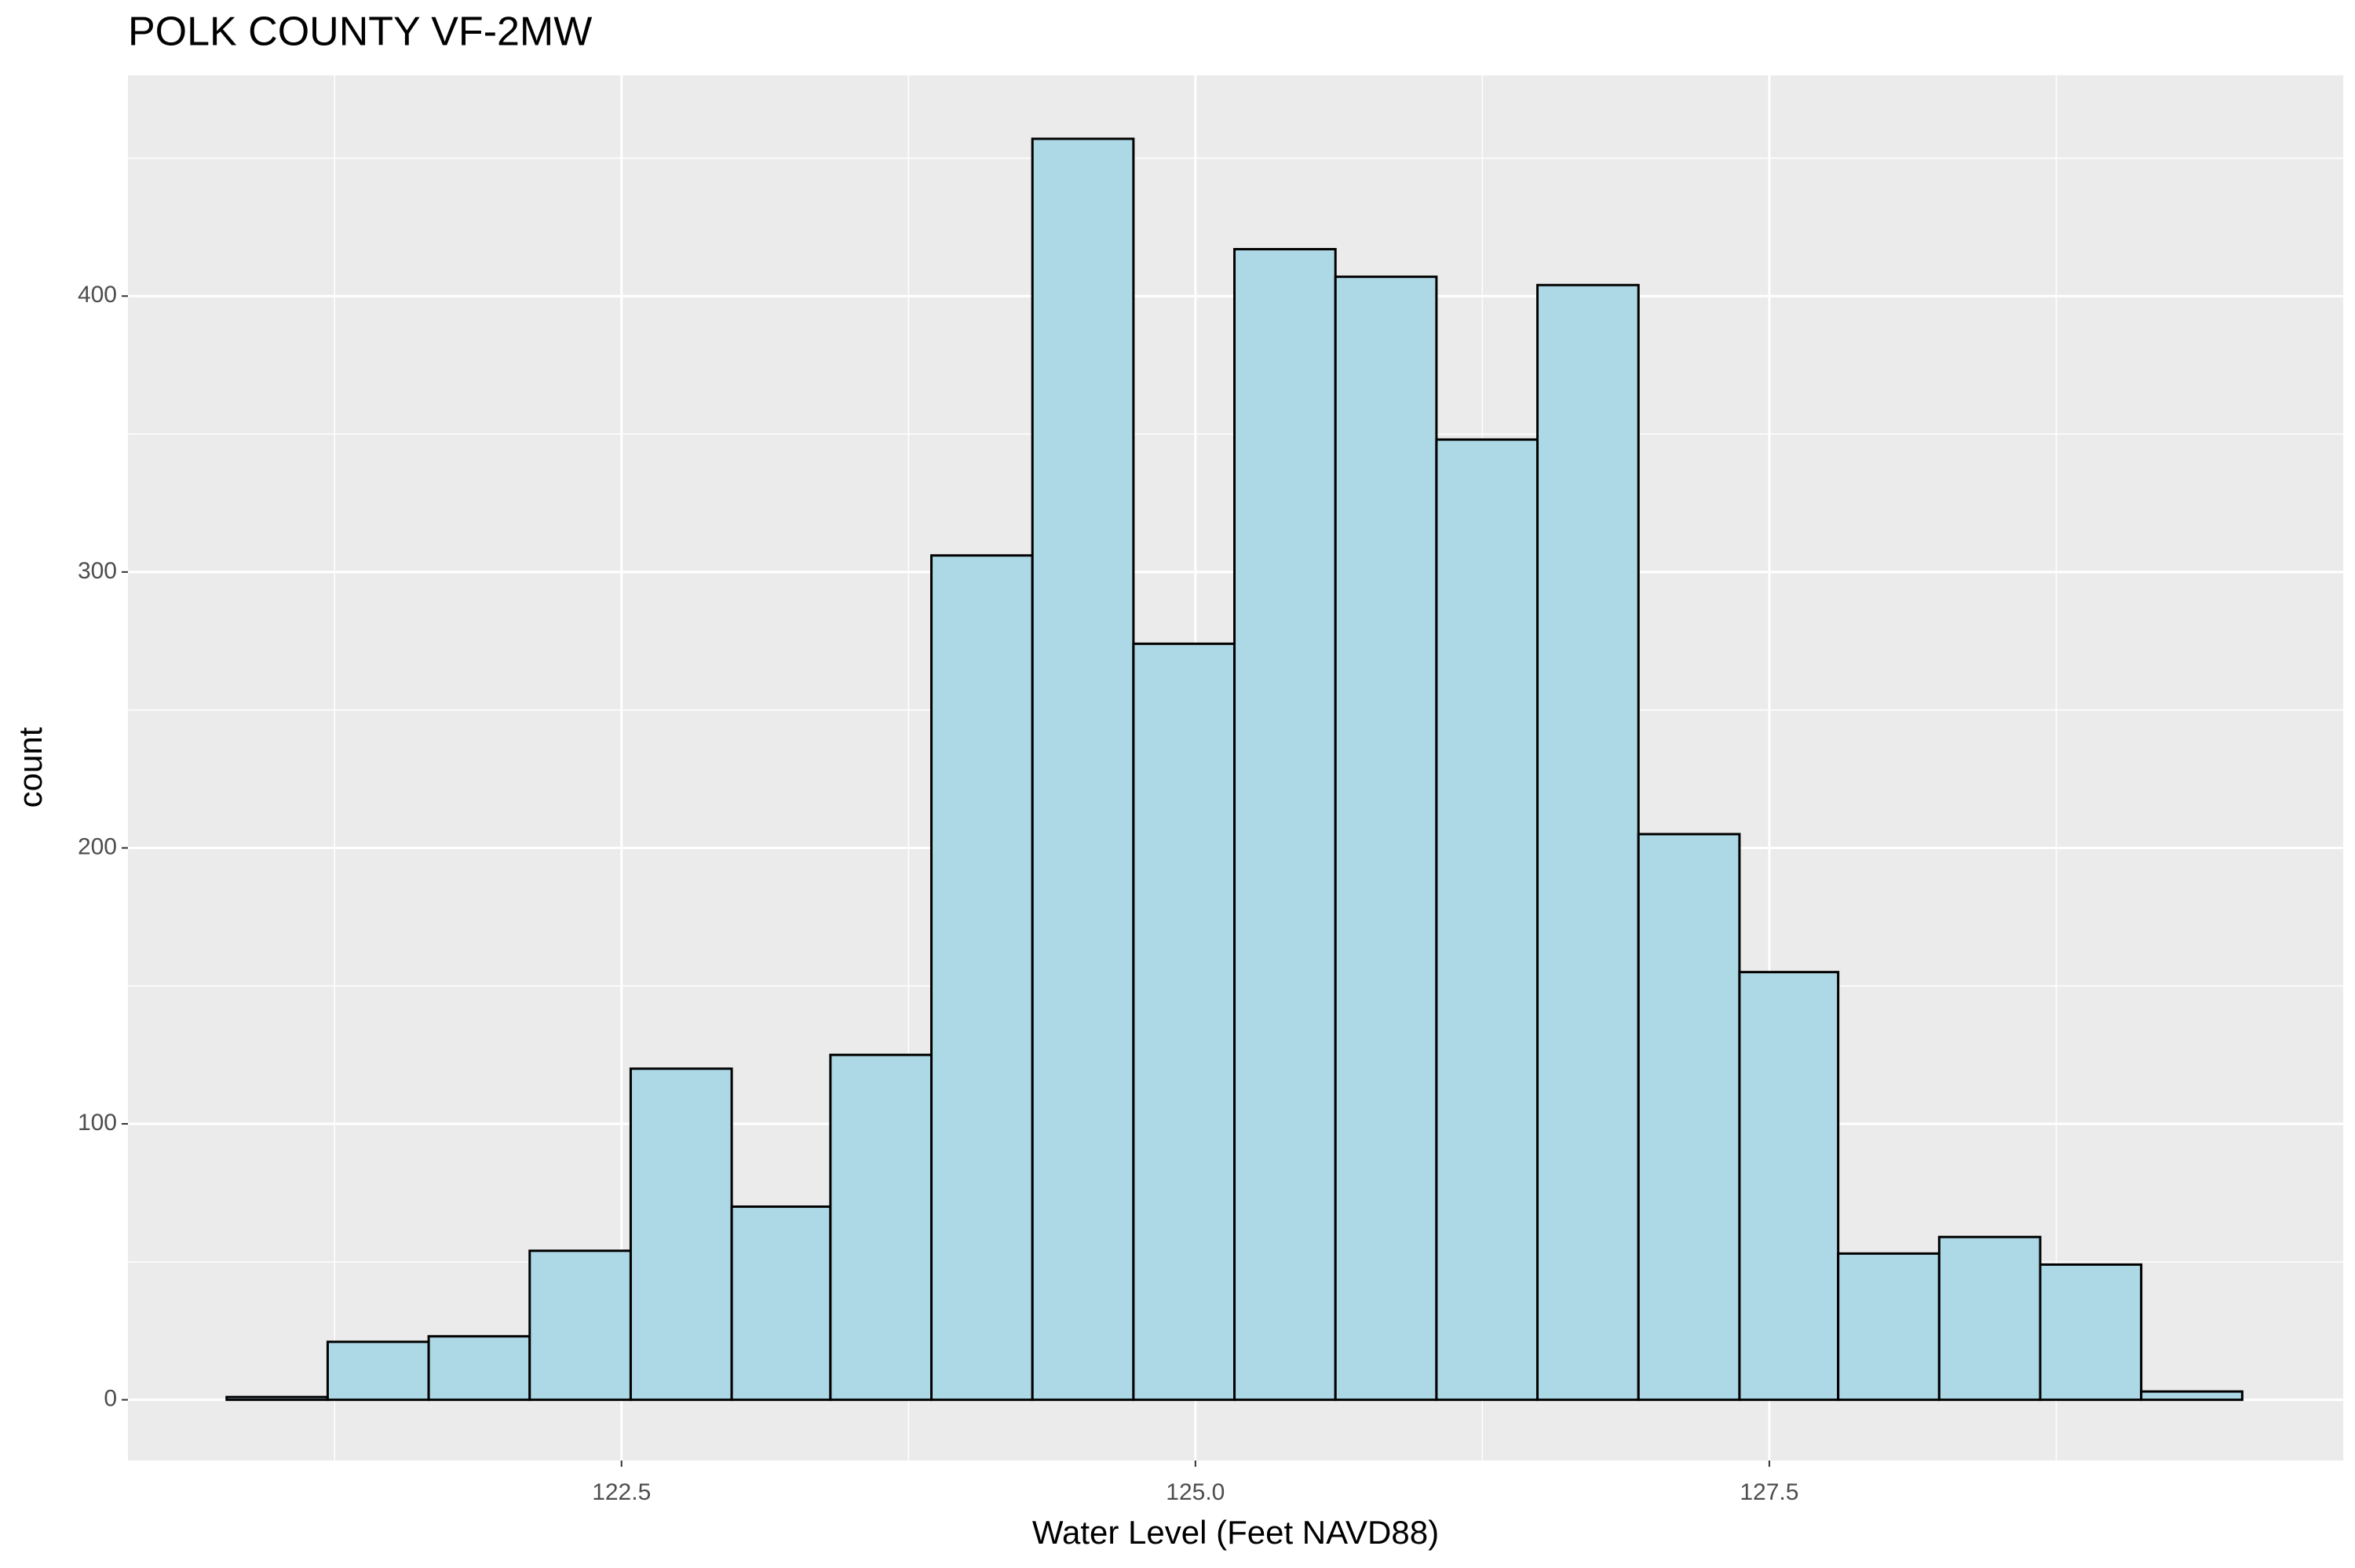 The image size is (2355, 1568). Describe the element at coordinates (110, 1399) in the screenshot. I see `y-tick-label: 0` at that location.